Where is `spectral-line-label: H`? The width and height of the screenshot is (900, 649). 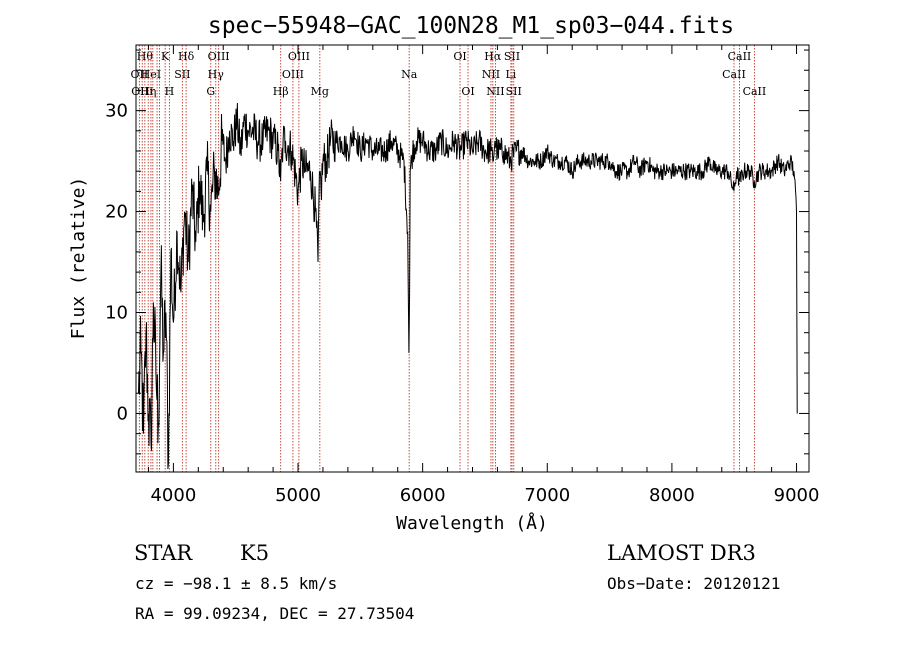
spectral-line-label: H is located at coordinates (170, 91).